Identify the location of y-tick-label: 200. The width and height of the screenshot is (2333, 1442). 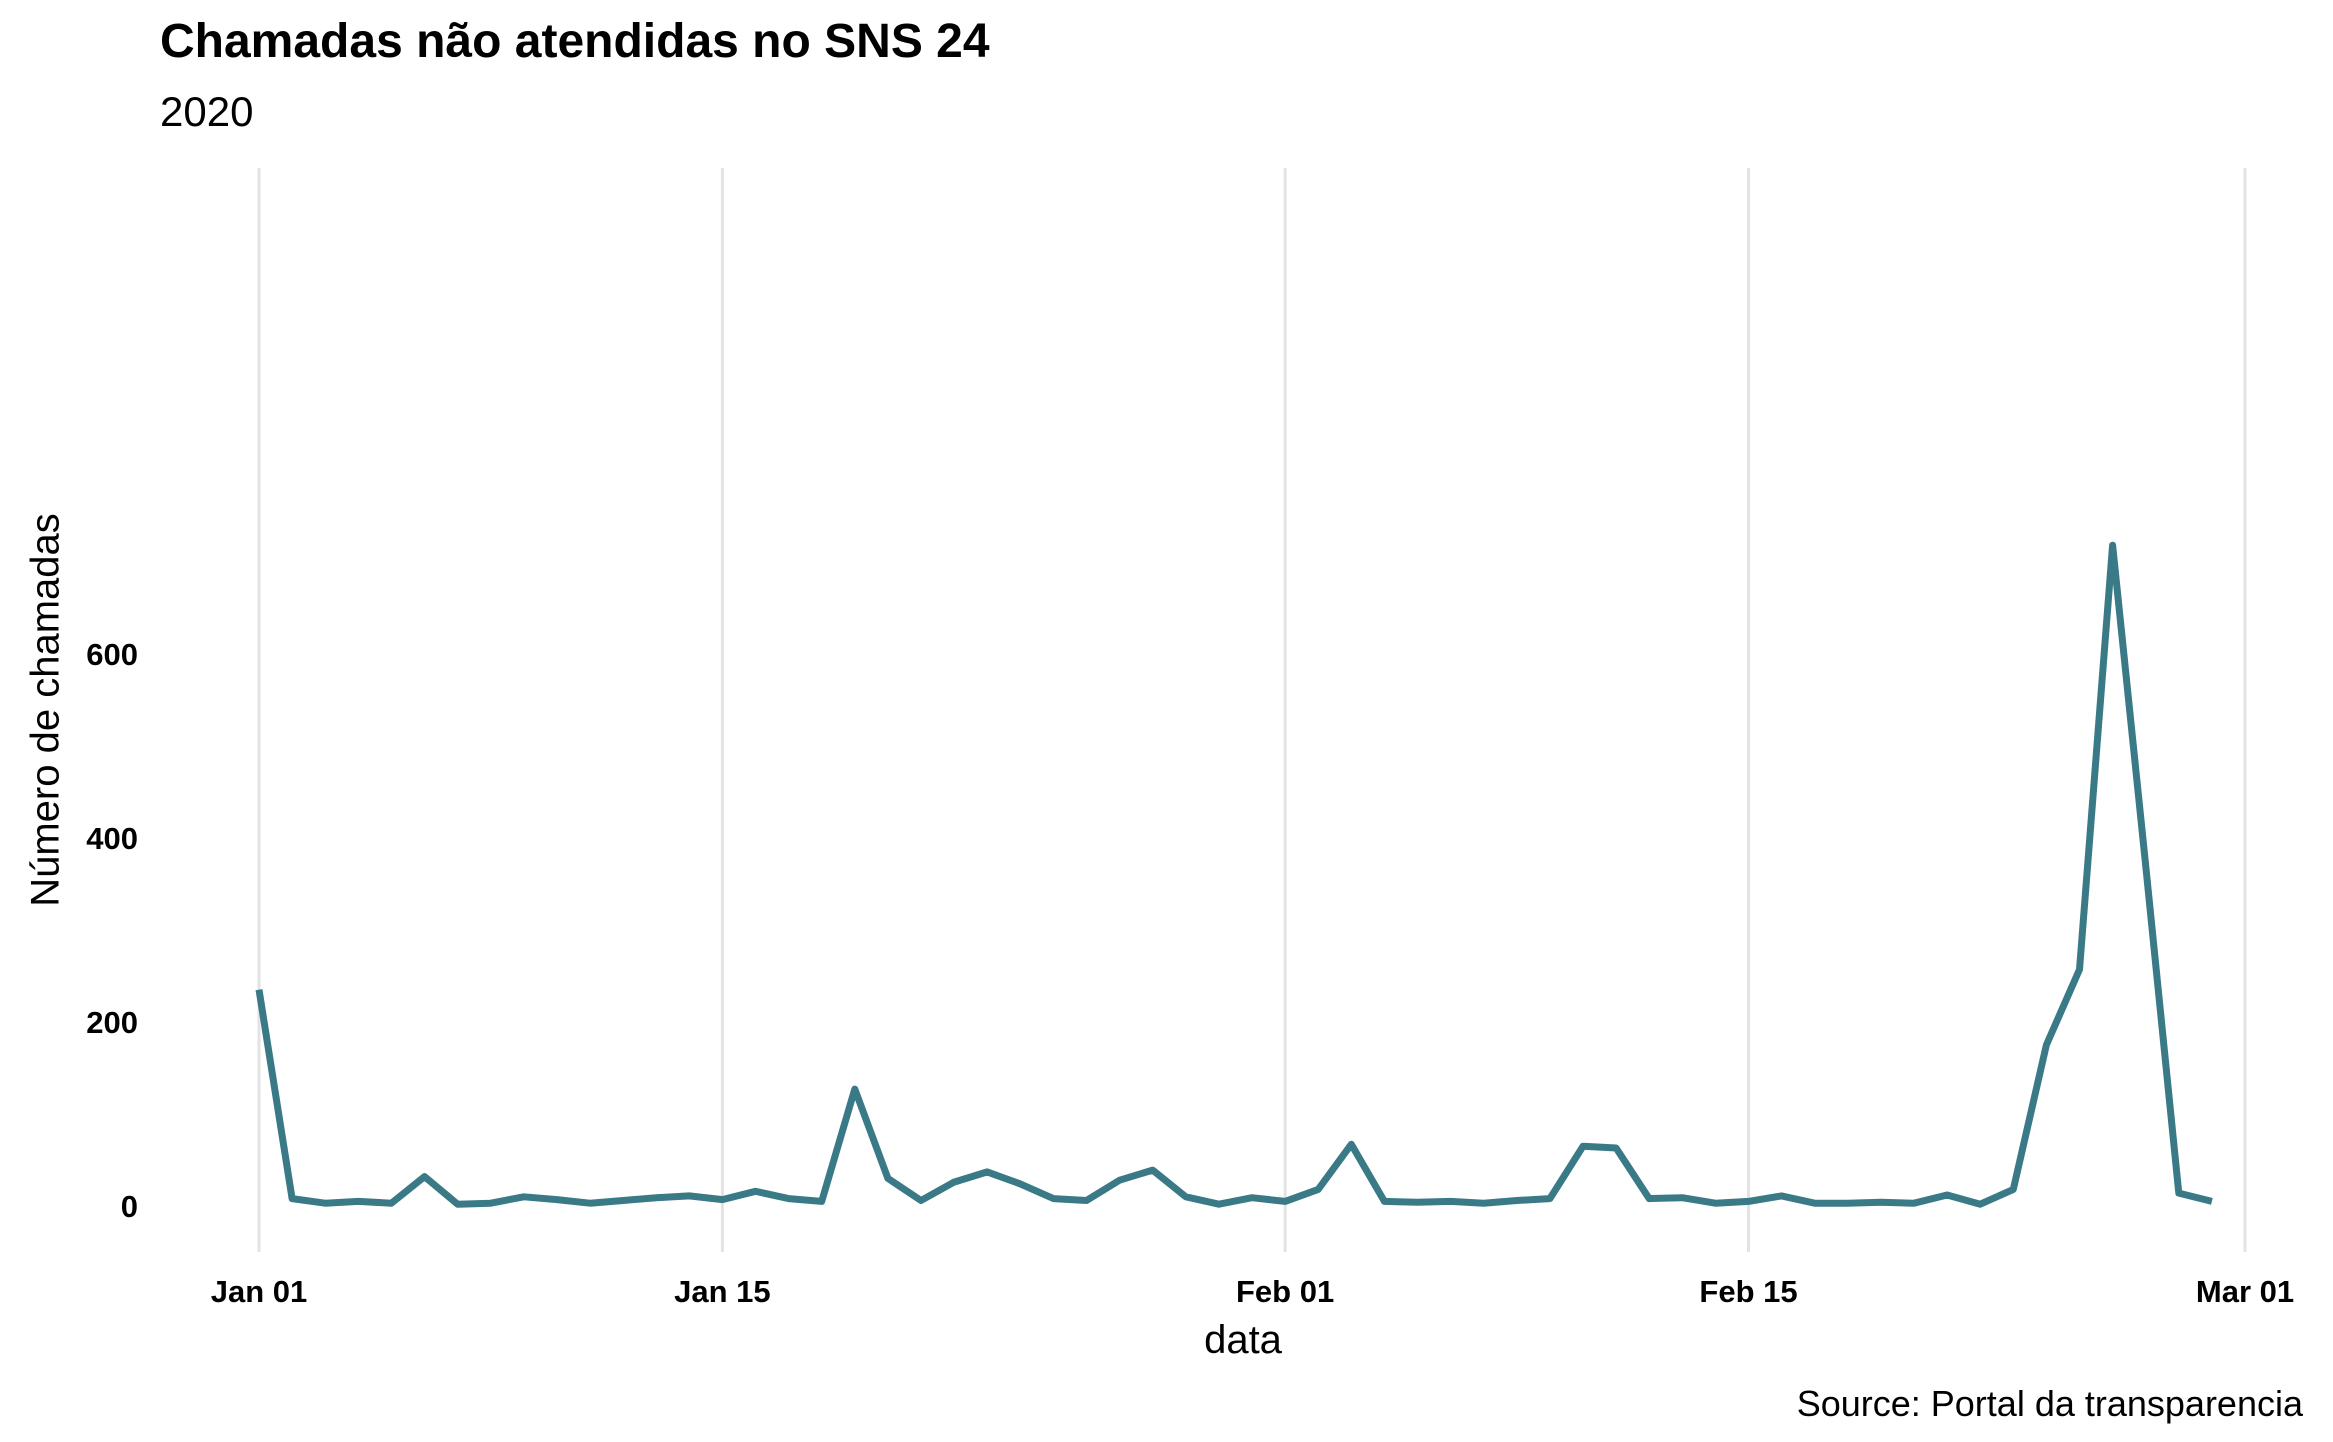
(112, 1022).